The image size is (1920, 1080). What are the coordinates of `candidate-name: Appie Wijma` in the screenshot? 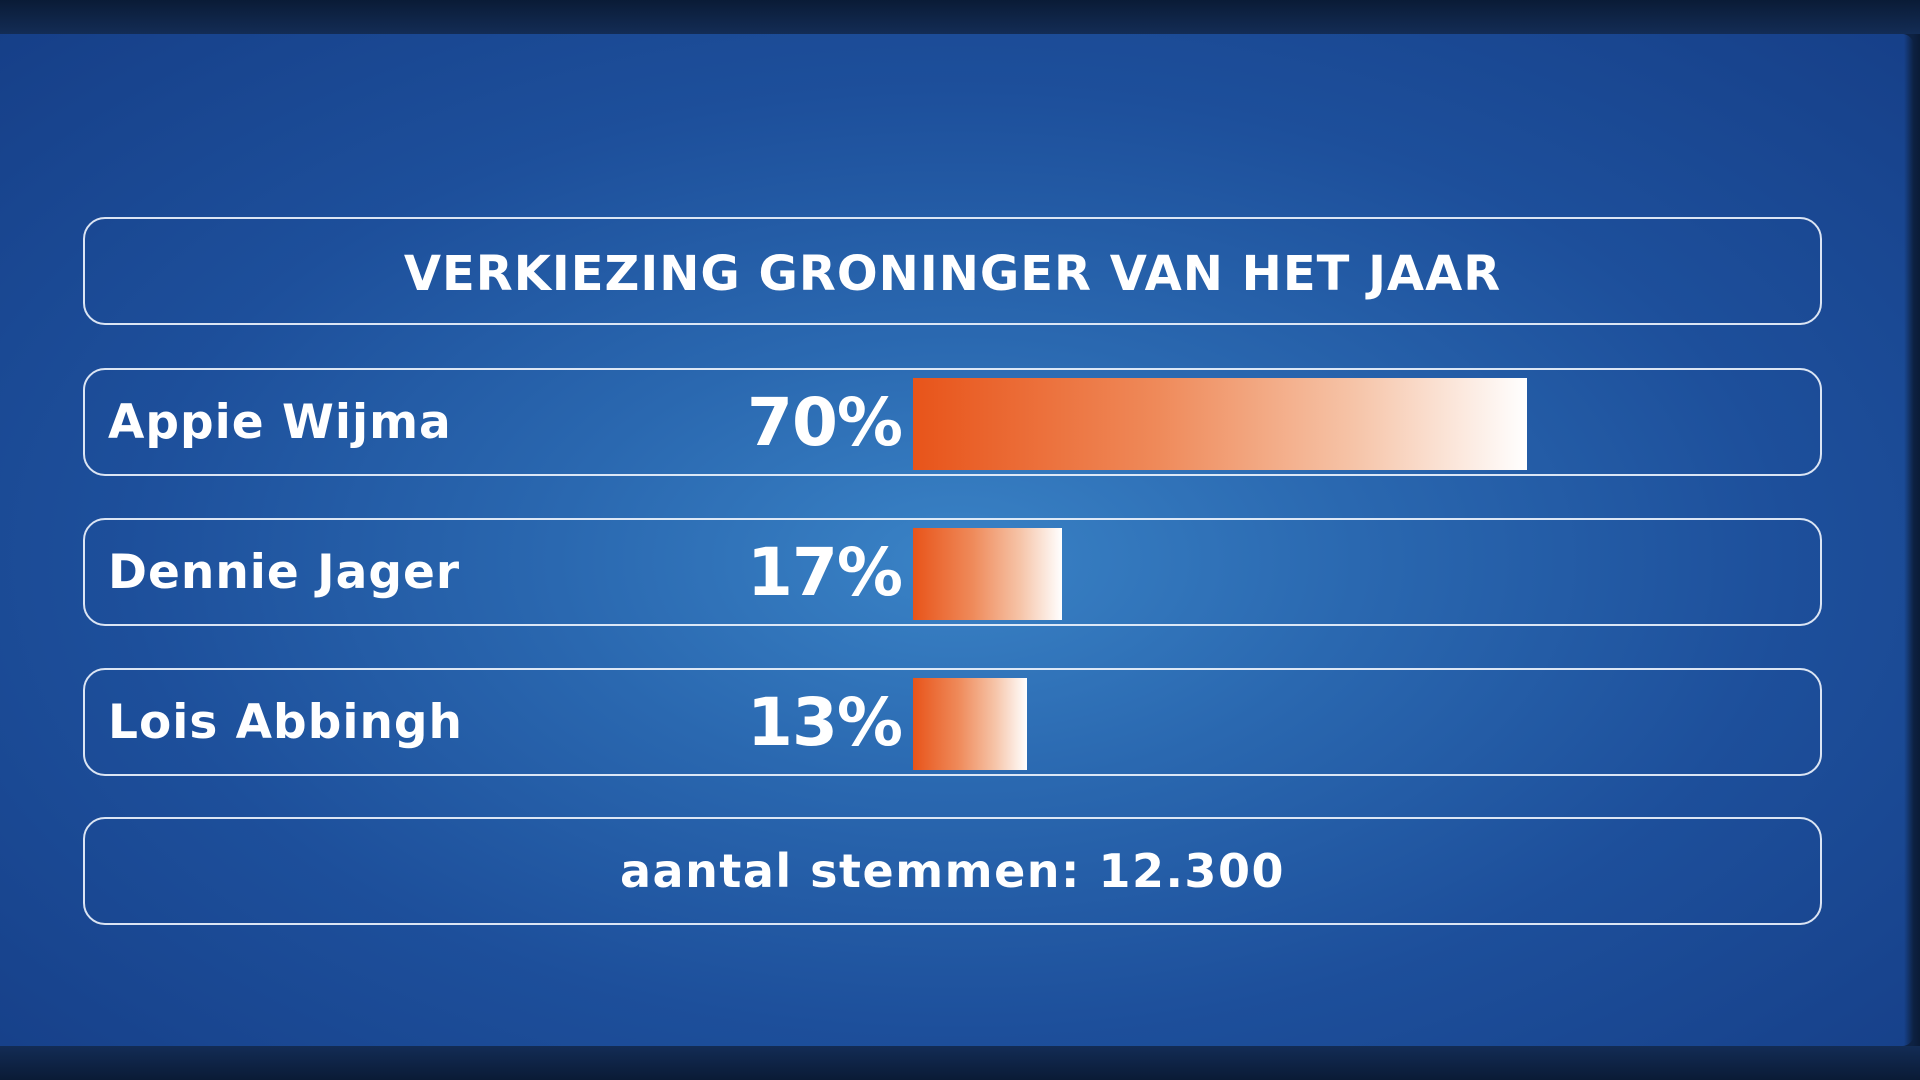 It's located at (280, 422).